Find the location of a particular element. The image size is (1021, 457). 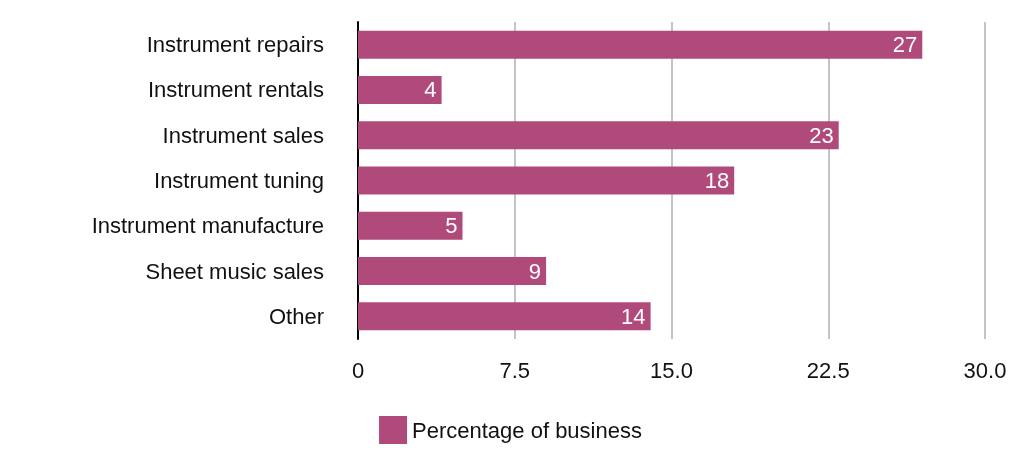

data-label: 5 is located at coordinates (451, 226).